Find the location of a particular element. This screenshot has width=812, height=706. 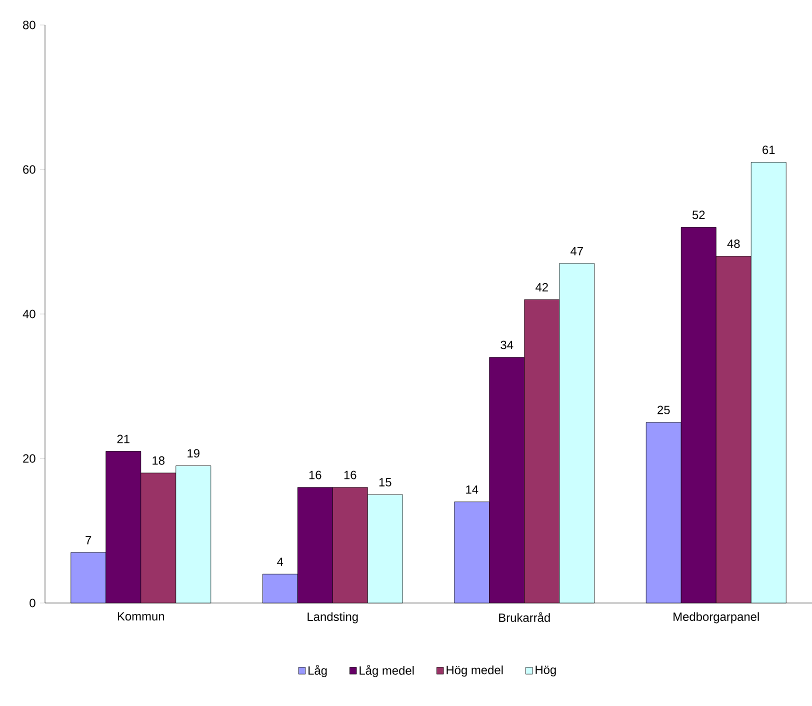

data-label: 61 is located at coordinates (768, 150).